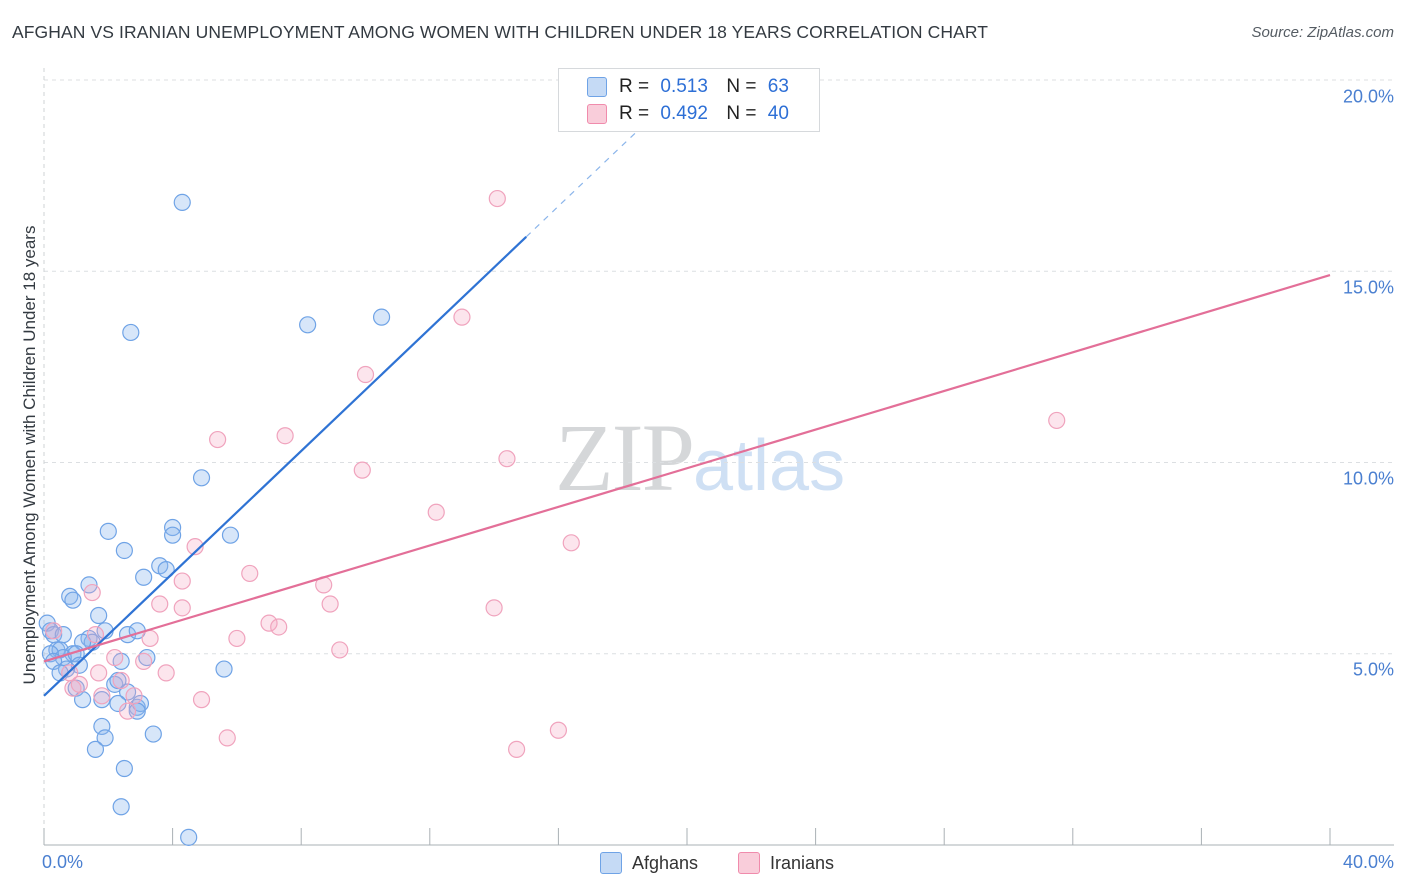 The image size is (1406, 892). Describe the element at coordinates (769, 466) in the screenshot. I see `watermark-atlas: atlas` at that location.